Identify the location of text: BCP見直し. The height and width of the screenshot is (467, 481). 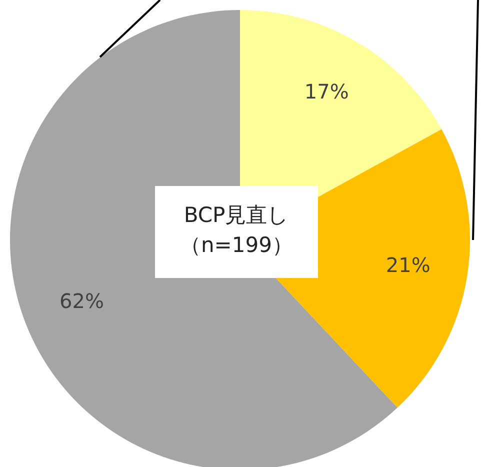
(236, 215).